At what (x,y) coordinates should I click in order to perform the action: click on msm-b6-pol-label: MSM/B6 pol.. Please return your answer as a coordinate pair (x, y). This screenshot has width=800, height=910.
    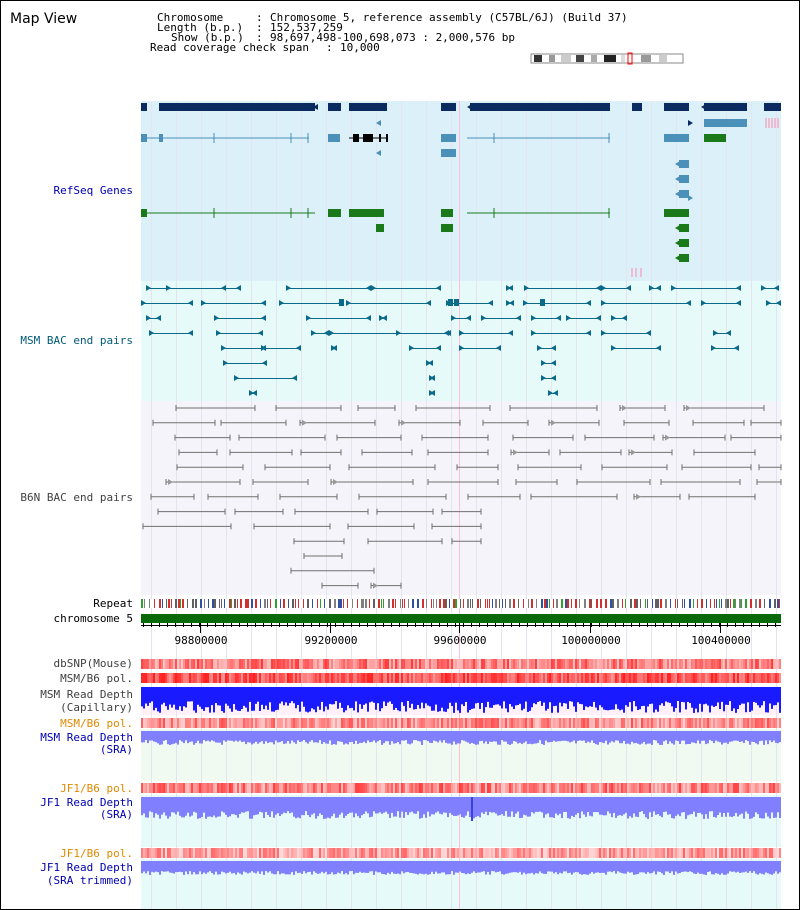
    Looking at the image, I should click on (96, 678).